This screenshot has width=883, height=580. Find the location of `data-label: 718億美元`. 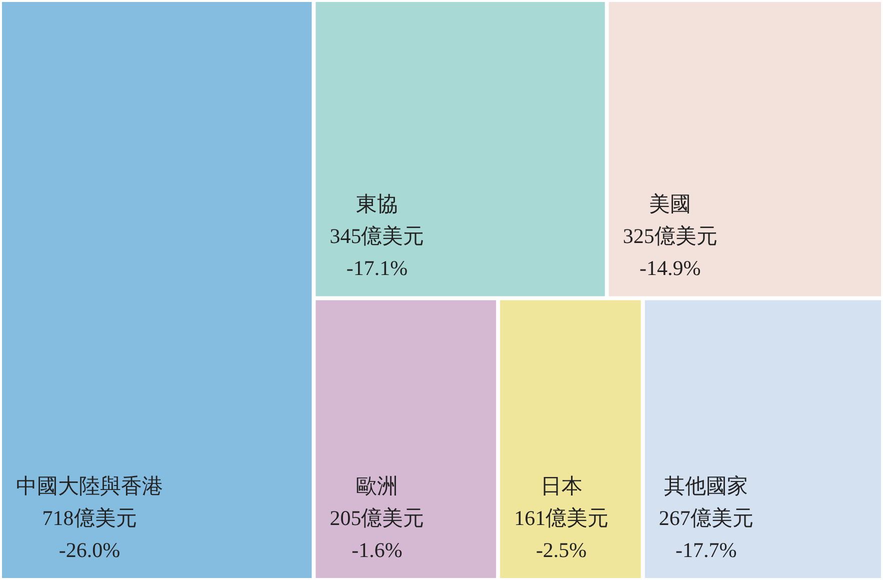

data-label: 718億美元 is located at coordinates (89, 518).